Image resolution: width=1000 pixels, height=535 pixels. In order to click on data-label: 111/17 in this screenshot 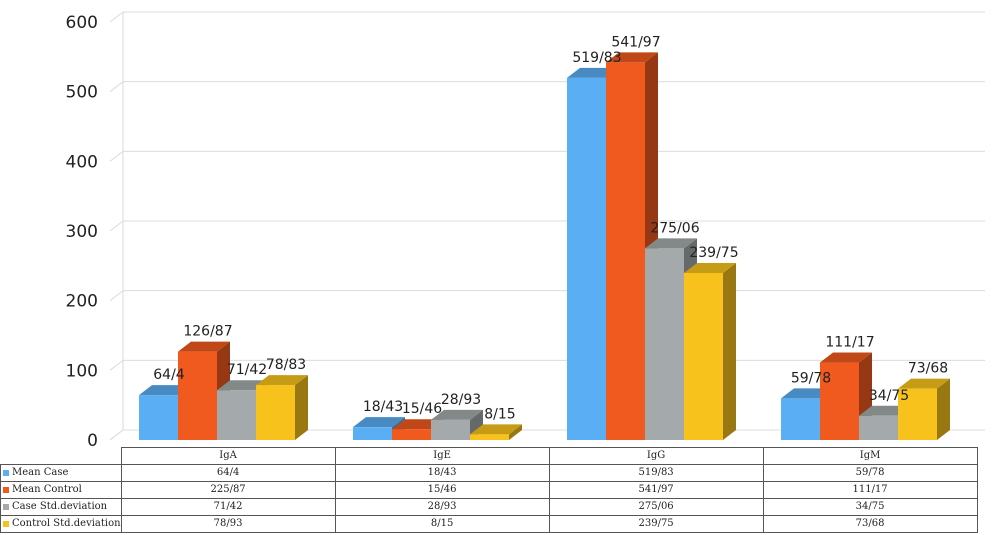, I will do `click(849, 343)`.